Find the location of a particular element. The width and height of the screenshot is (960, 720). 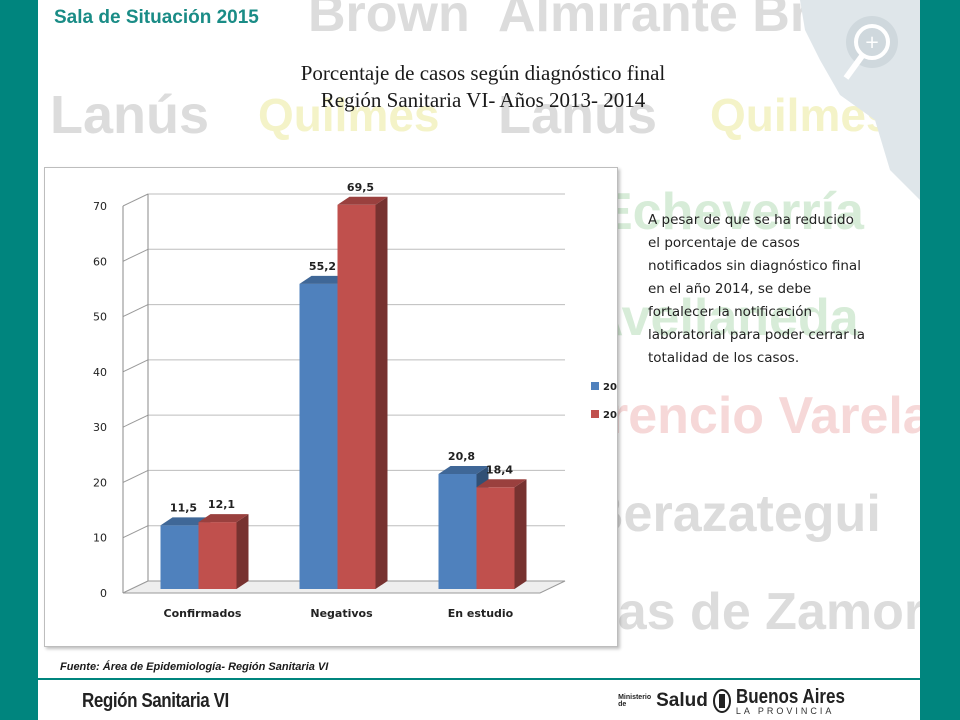

la-provincia-label: LA PROVINCIA is located at coordinates (785, 710).